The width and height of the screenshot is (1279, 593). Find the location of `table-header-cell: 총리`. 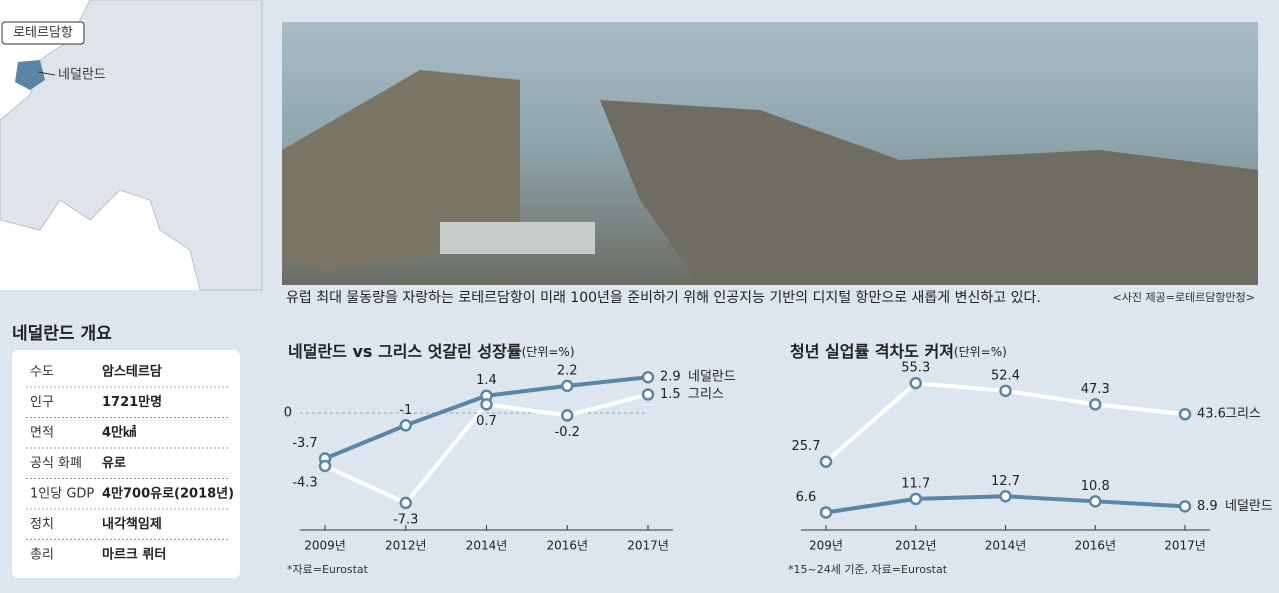

table-header-cell: 총리 is located at coordinates (42, 555).